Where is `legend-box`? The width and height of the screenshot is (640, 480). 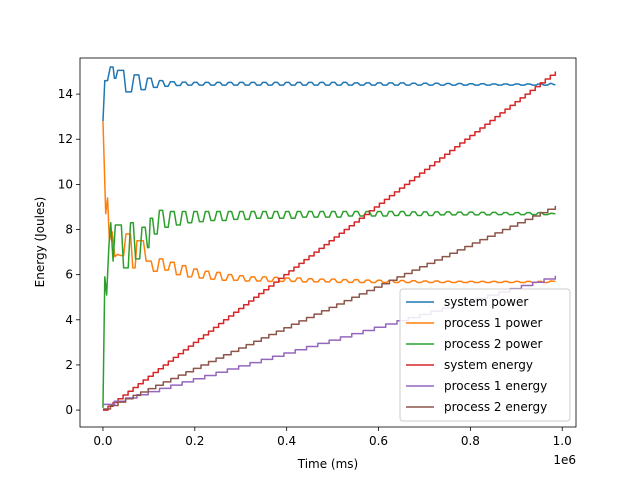 legend-box is located at coordinates (485, 355).